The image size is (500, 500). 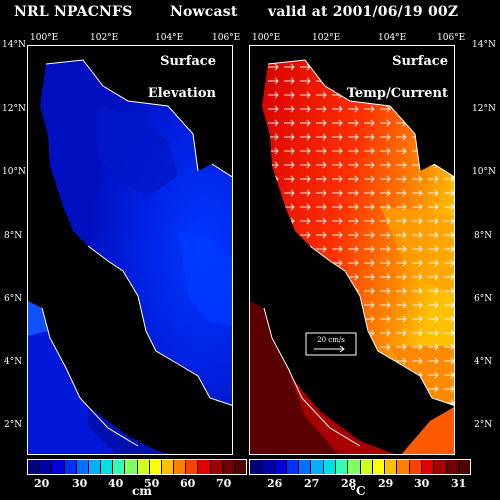 What do you see at coordinates (181, 93) in the screenshot?
I see `elevation-title-line2: Elevation` at bounding box center [181, 93].